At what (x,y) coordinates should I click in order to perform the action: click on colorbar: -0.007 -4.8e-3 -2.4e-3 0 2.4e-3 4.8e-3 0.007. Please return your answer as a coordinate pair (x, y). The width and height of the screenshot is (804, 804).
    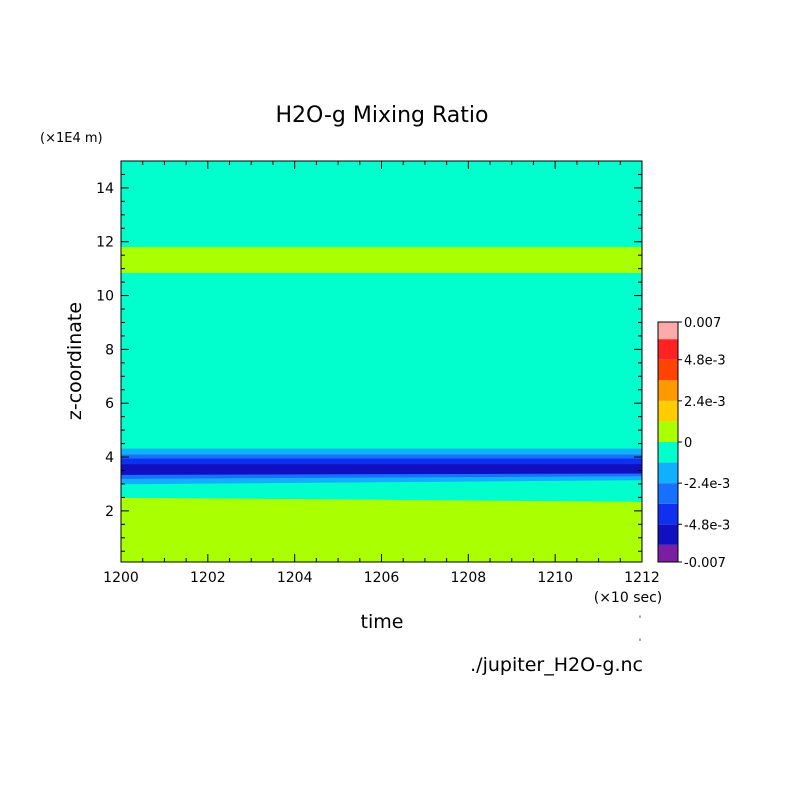
    Looking at the image, I should click on (693, 443).